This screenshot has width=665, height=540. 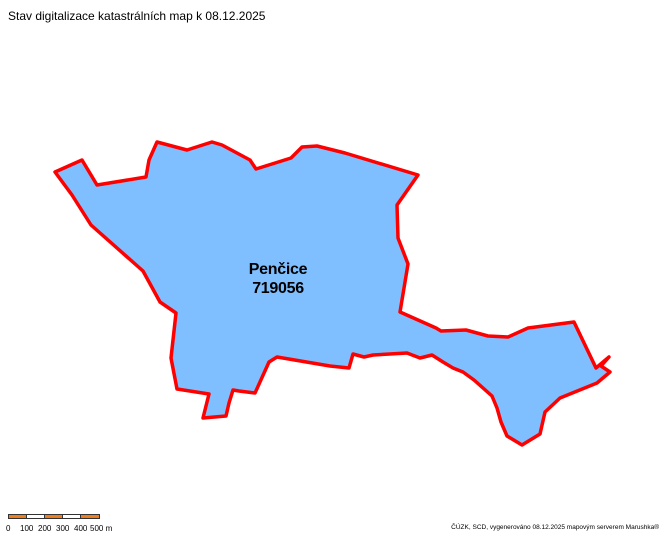 I want to click on parcel-code: 719056, so click(x=278, y=288).